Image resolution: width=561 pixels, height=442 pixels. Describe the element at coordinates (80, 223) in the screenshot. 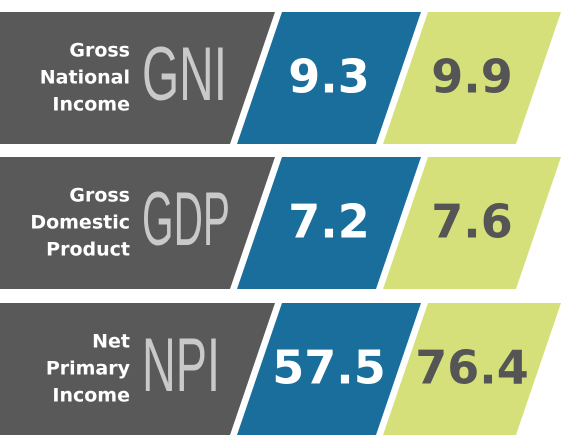

I see `row-label: Domestic` at that location.